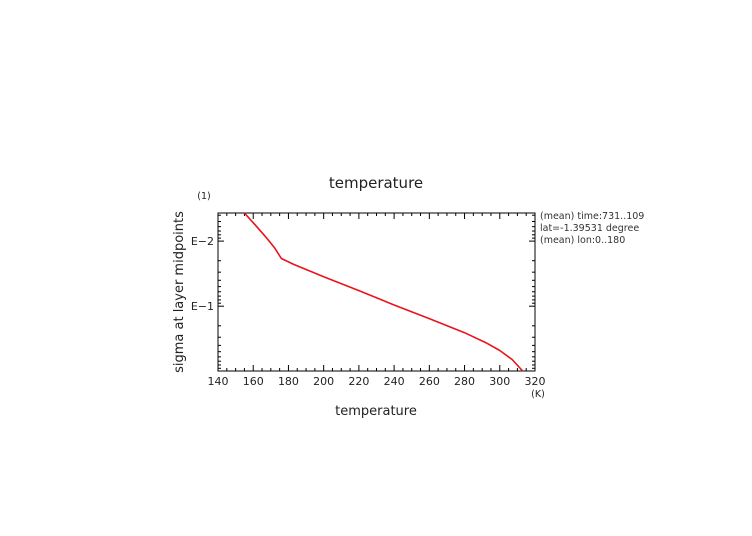 This screenshot has height=536, width=752. I want to click on annotation-lat: lat=-1.39531 degree, so click(589, 228).